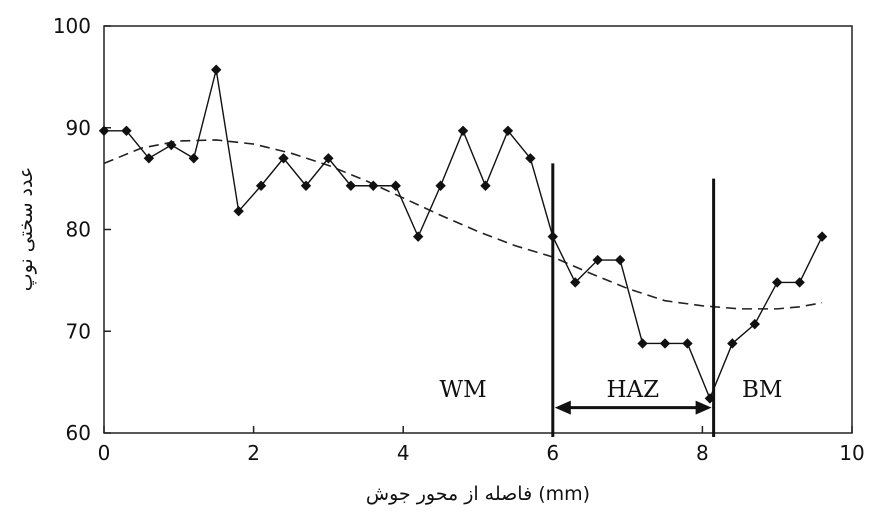 This screenshot has height=513, width=881. What do you see at coordinates (851, 453) in the screenshot?
I see `x-tick-label: 10` at bounding box center [851, 453].